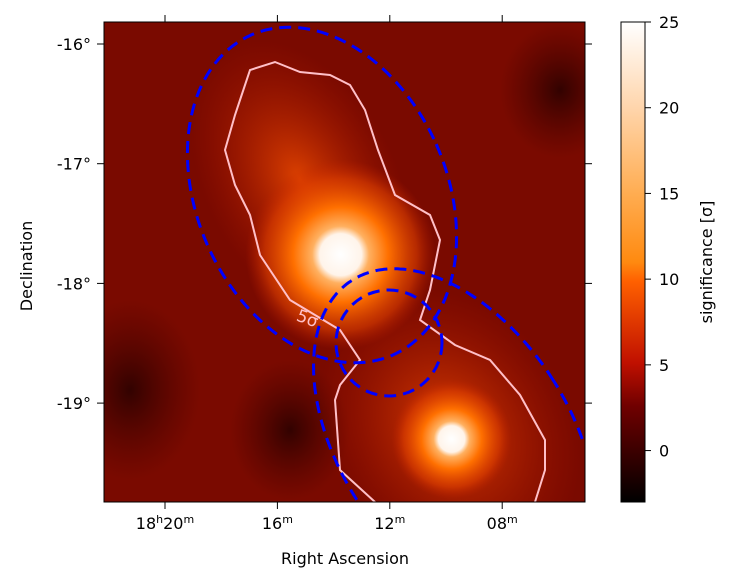 This screenshot has width=736, height=584. Describe the element at coordinates (669, 22) in the screenshot. I see `colorbar-tick-label: 25` at that location.